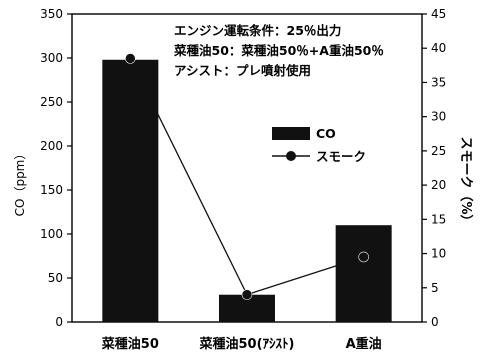  Describe the element at coordinates (435, 288) in the screenshot. I see `y-right-tick-label: 5` at that location.